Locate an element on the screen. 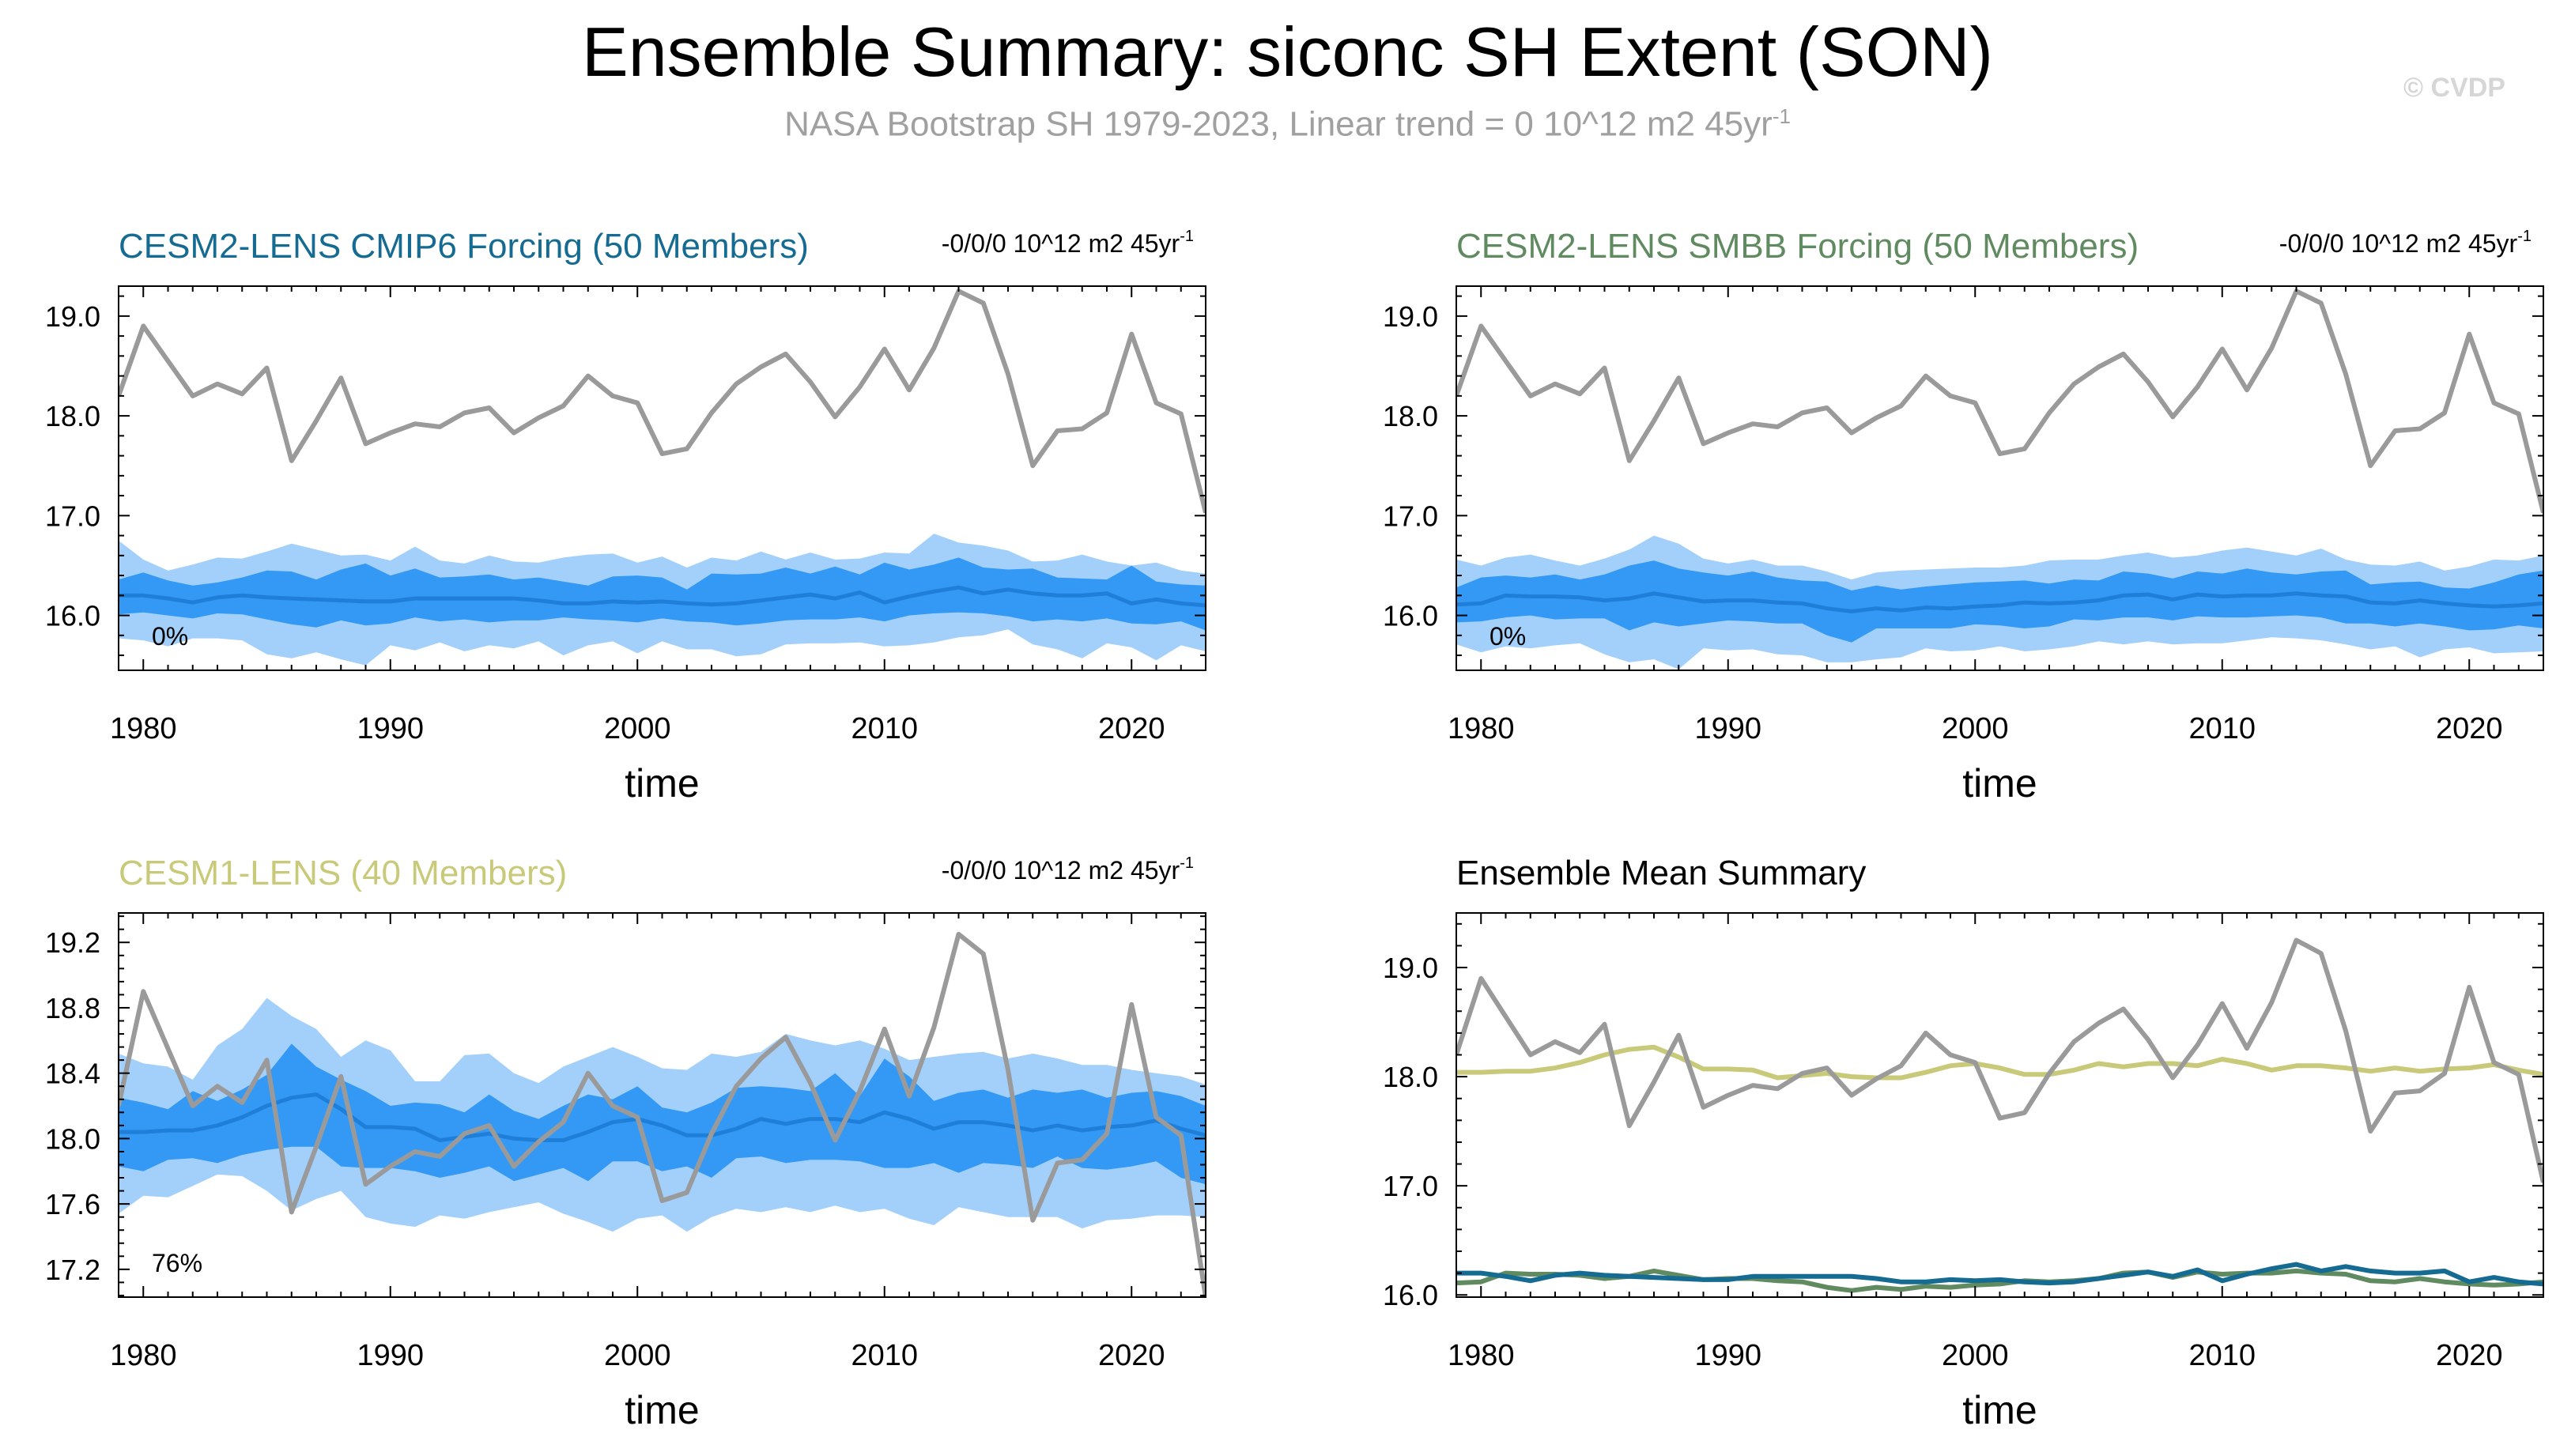 The height and width of the screenshot is (1456, 2575). y-tick-label: 18.8 is located at coordinates (72, 1008).